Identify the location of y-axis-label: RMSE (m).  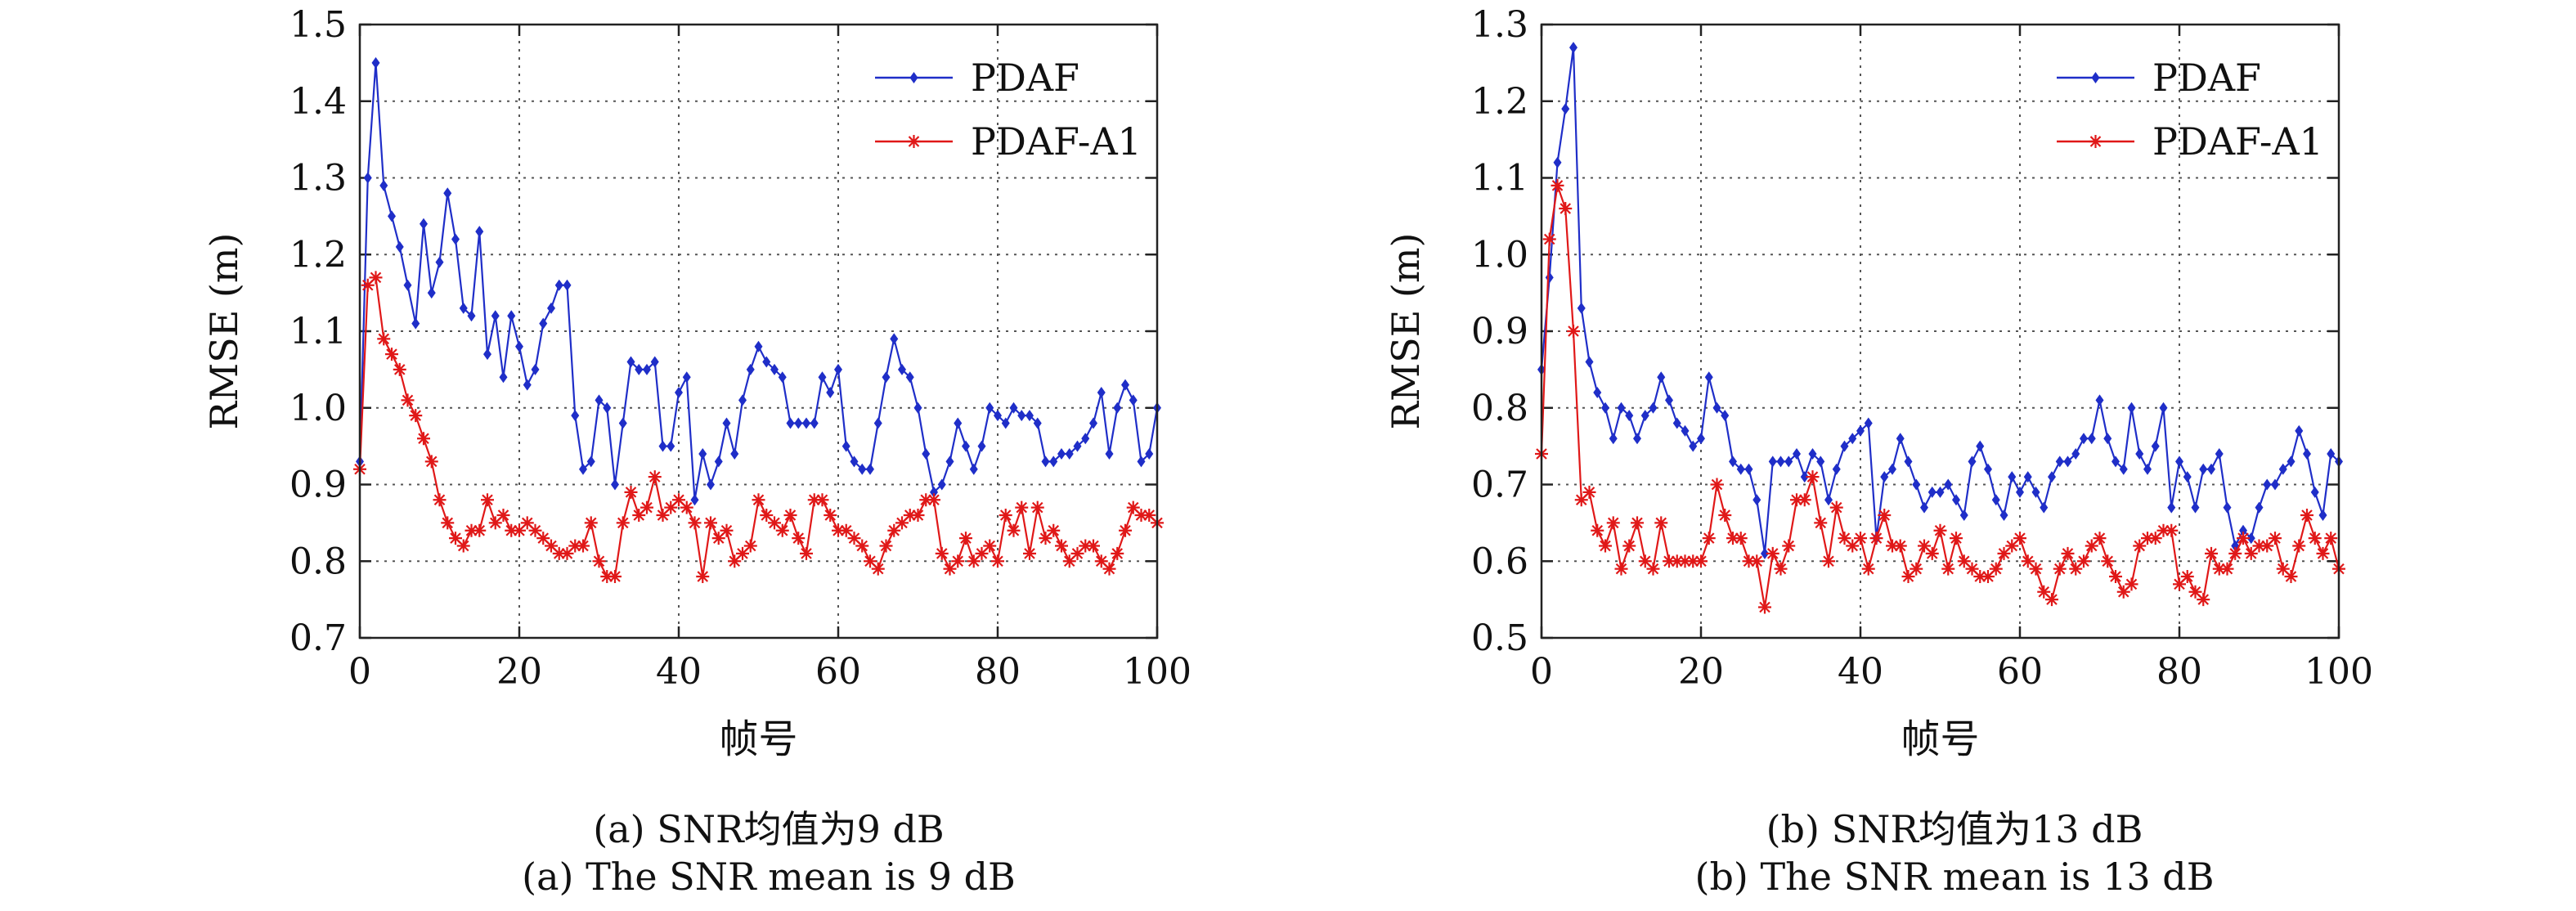
(1406, 331).